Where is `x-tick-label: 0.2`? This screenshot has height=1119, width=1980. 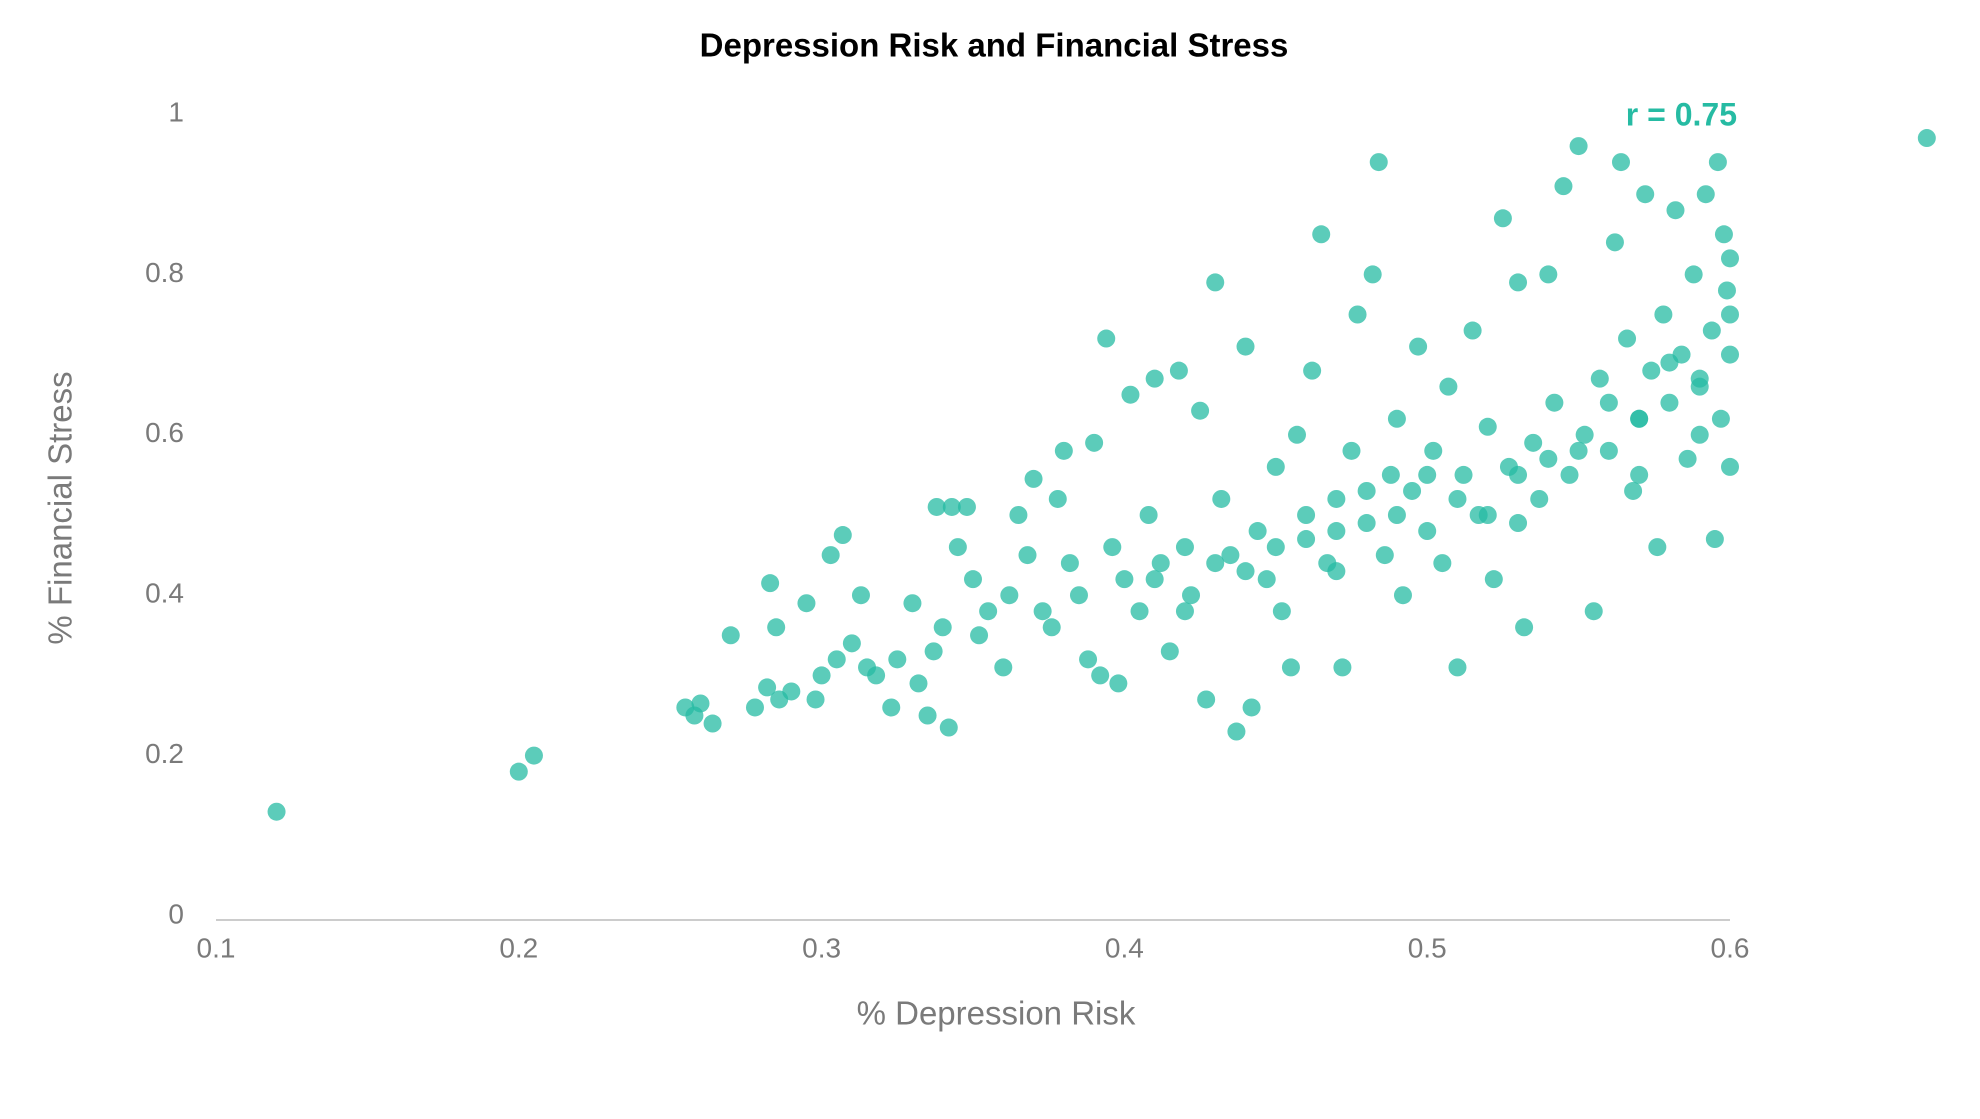 x-tick-label: 0.2 is located at coordinates (518, 947).